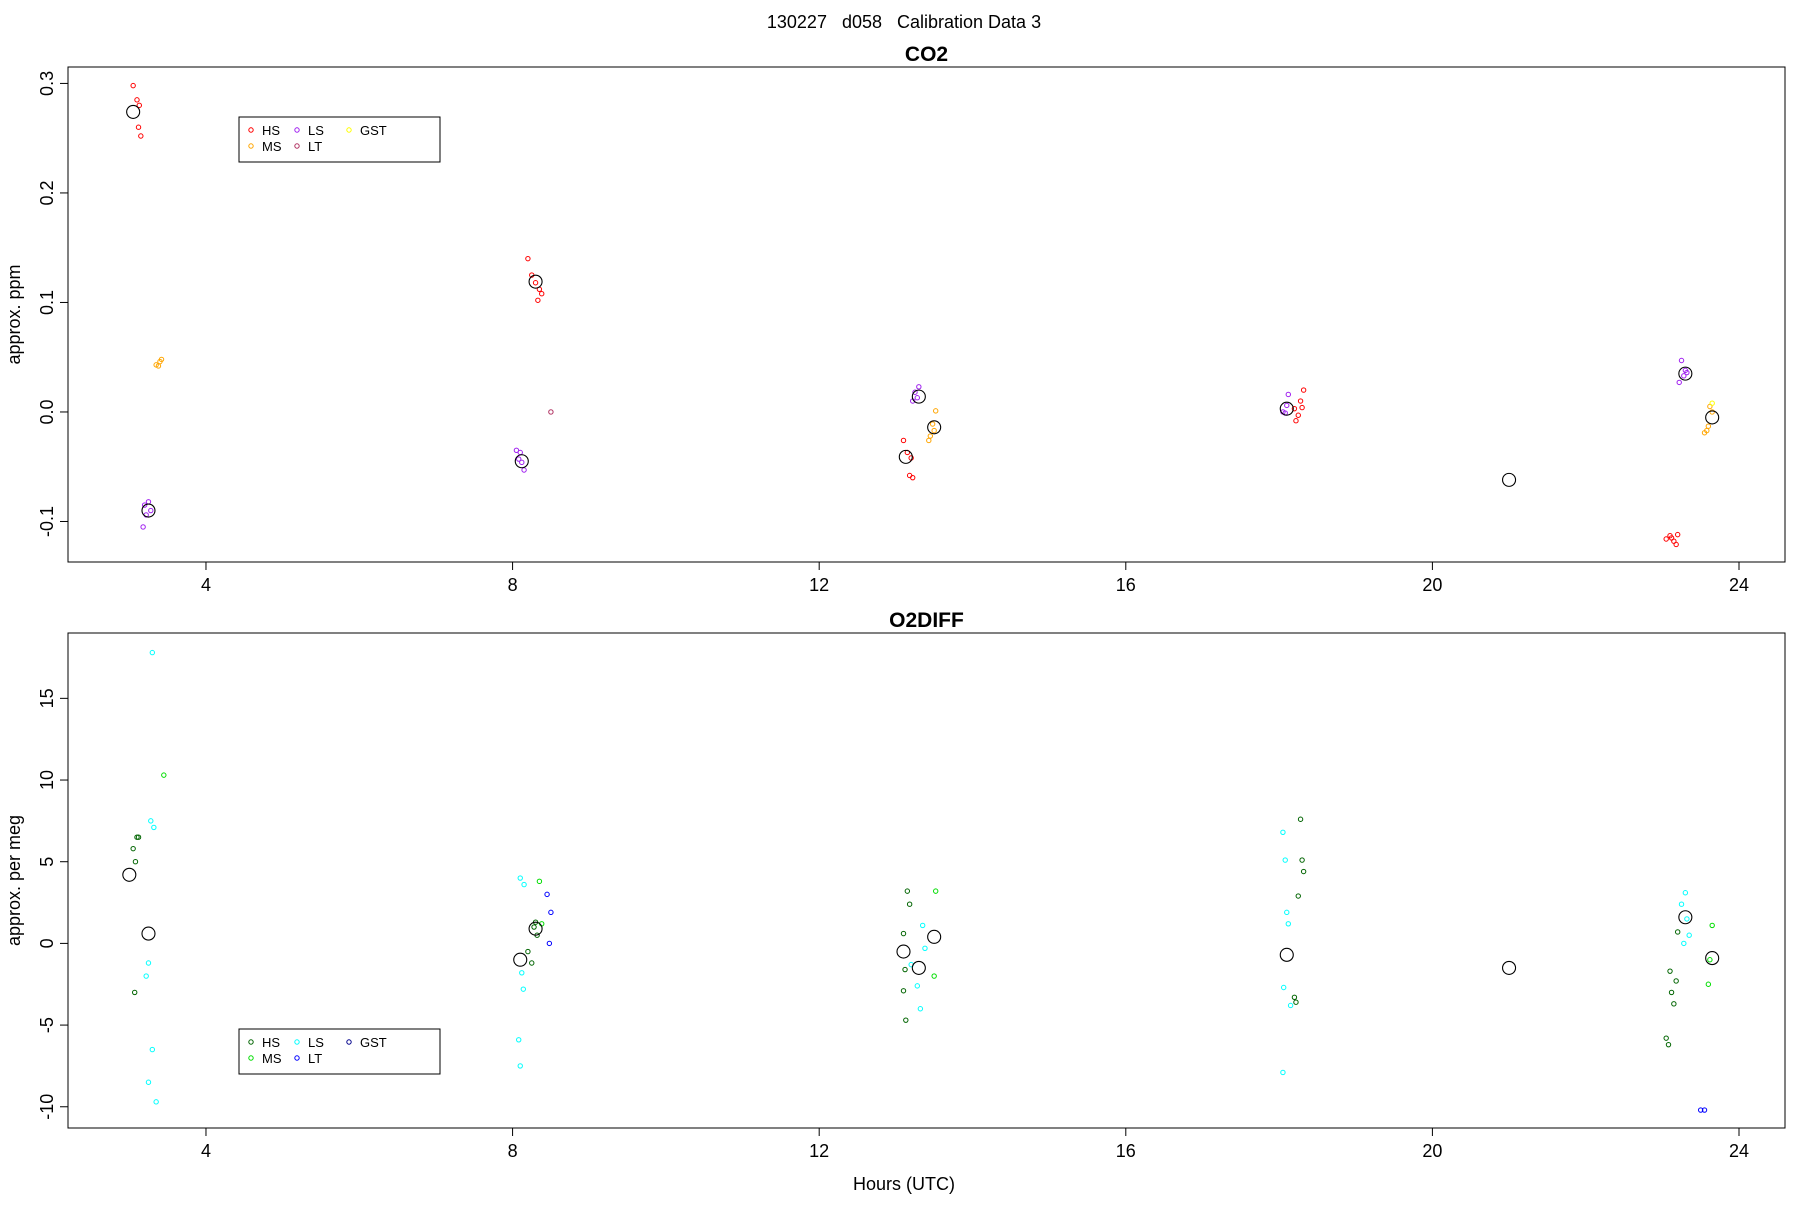 Image resolution: width=1800 pixels, height=1205 pixels. Describe the element at coordinates (316, 130) in the screenshot. I see `panel-1-legend-label-ls: LS` at that location.